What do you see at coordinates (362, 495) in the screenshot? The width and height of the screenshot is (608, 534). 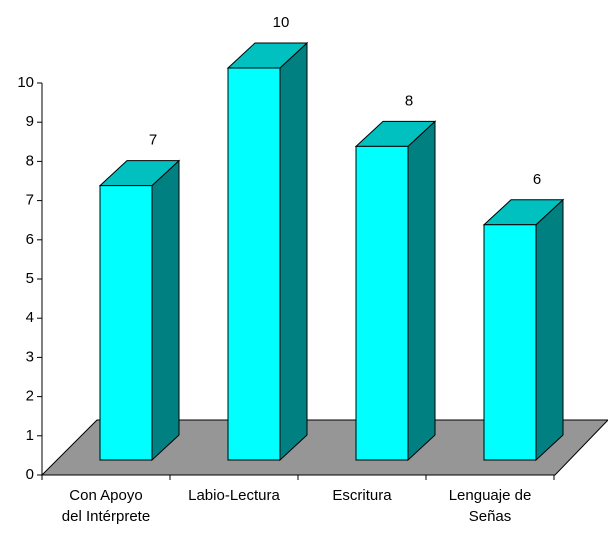 I see `x-tick-label: Escritura` at bounding box center [362, 495].